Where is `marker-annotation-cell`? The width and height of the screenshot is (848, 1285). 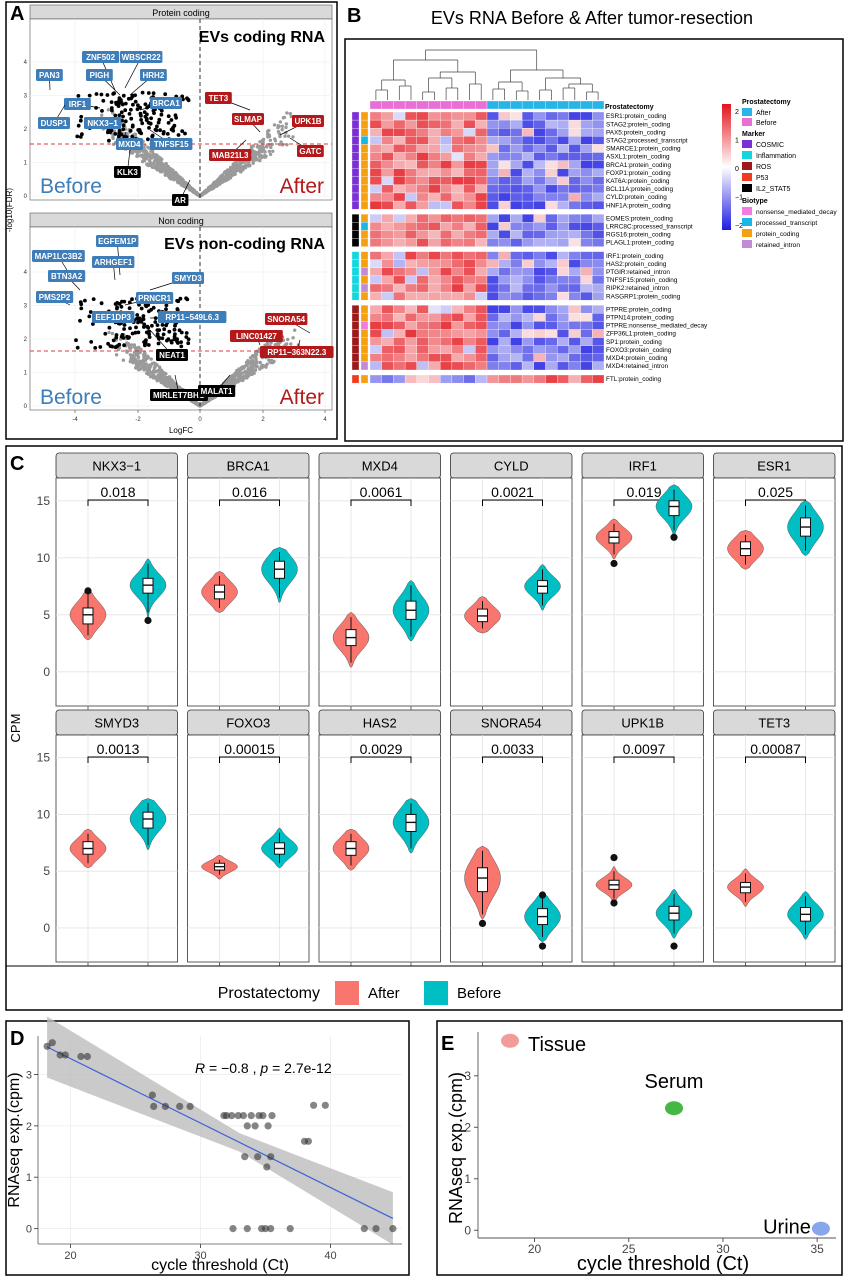 marker-annotation-cell is located at coordinates (355, 156).